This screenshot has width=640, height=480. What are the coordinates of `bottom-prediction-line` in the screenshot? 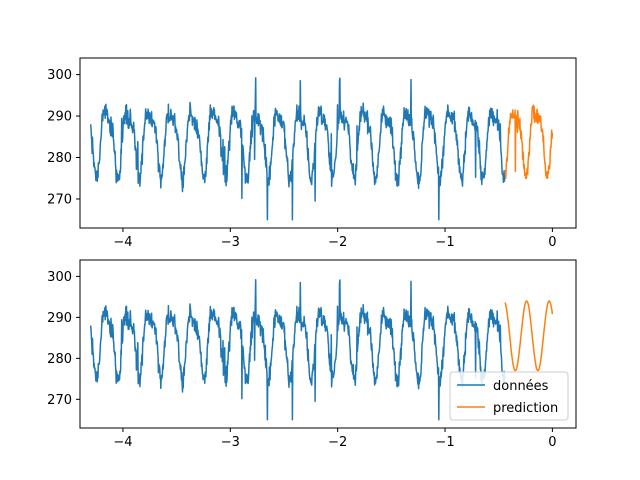 It's located at (529, 336).